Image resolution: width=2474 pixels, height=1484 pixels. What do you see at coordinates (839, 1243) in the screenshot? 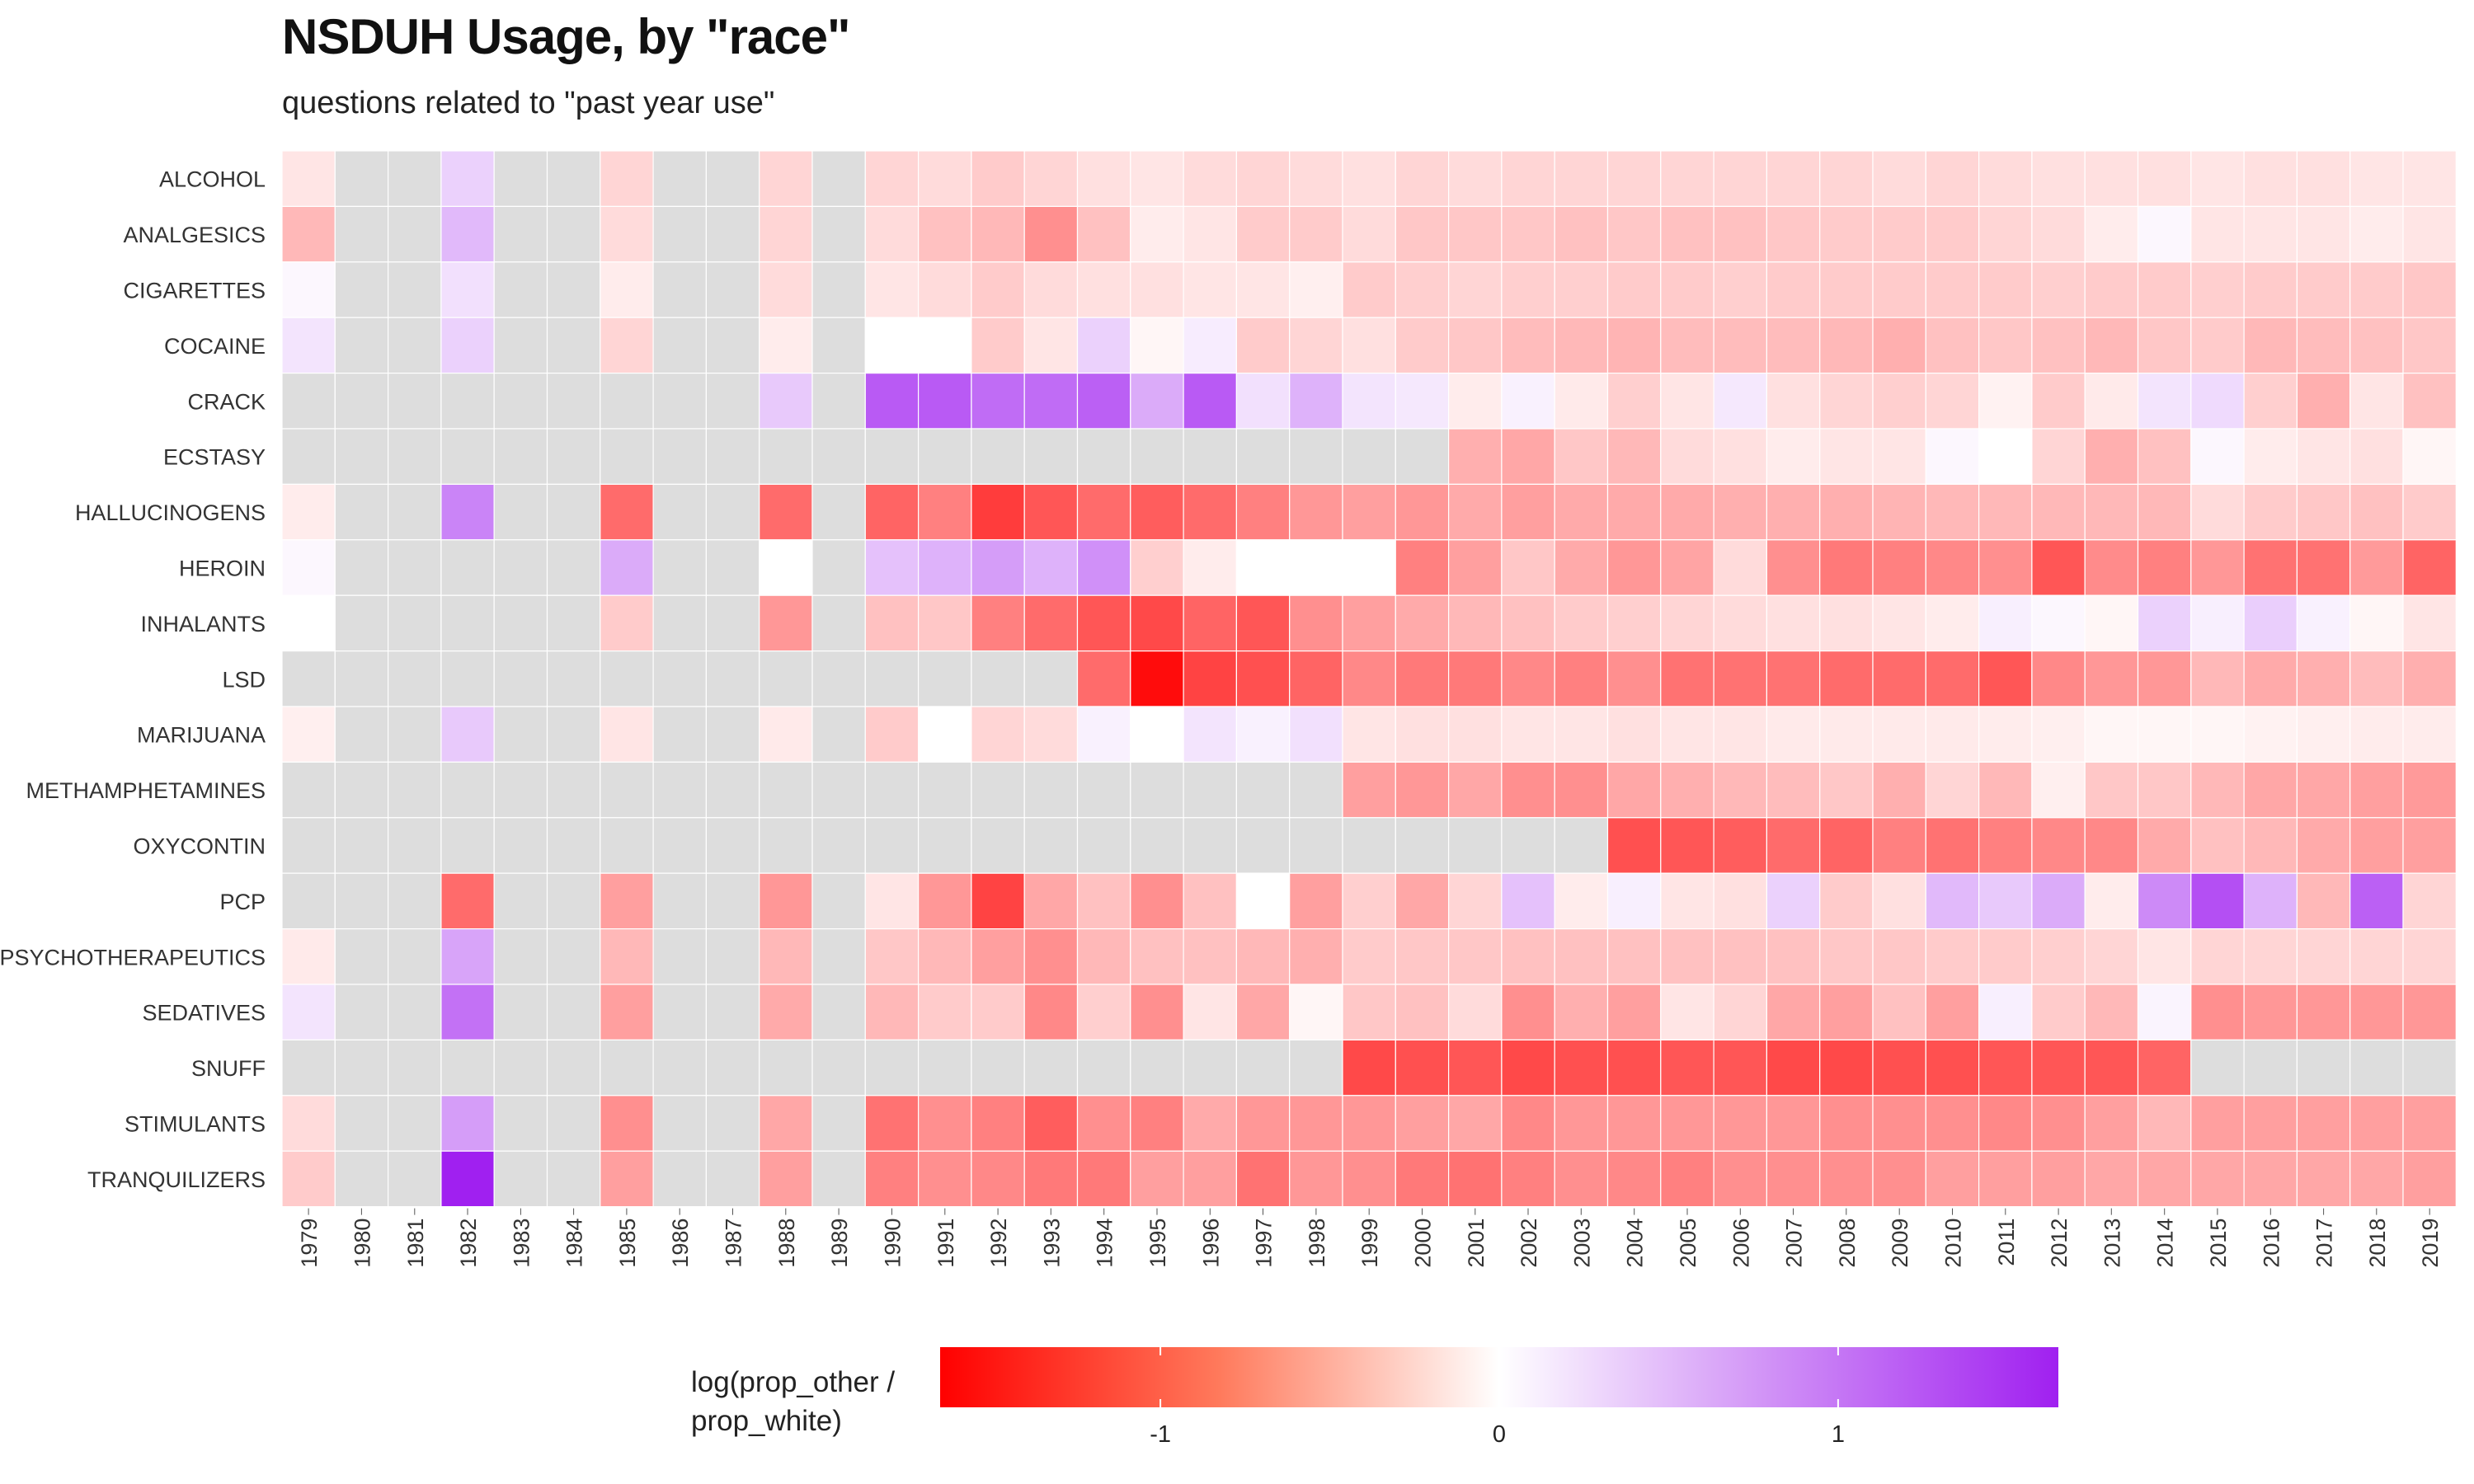
I see `x-tick-label: 1989` at bounding box center [839, 1243].